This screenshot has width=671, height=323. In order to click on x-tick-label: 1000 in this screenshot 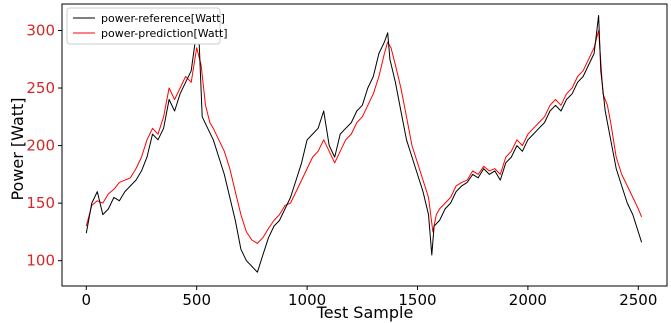, I will do `click(307, 300)`.